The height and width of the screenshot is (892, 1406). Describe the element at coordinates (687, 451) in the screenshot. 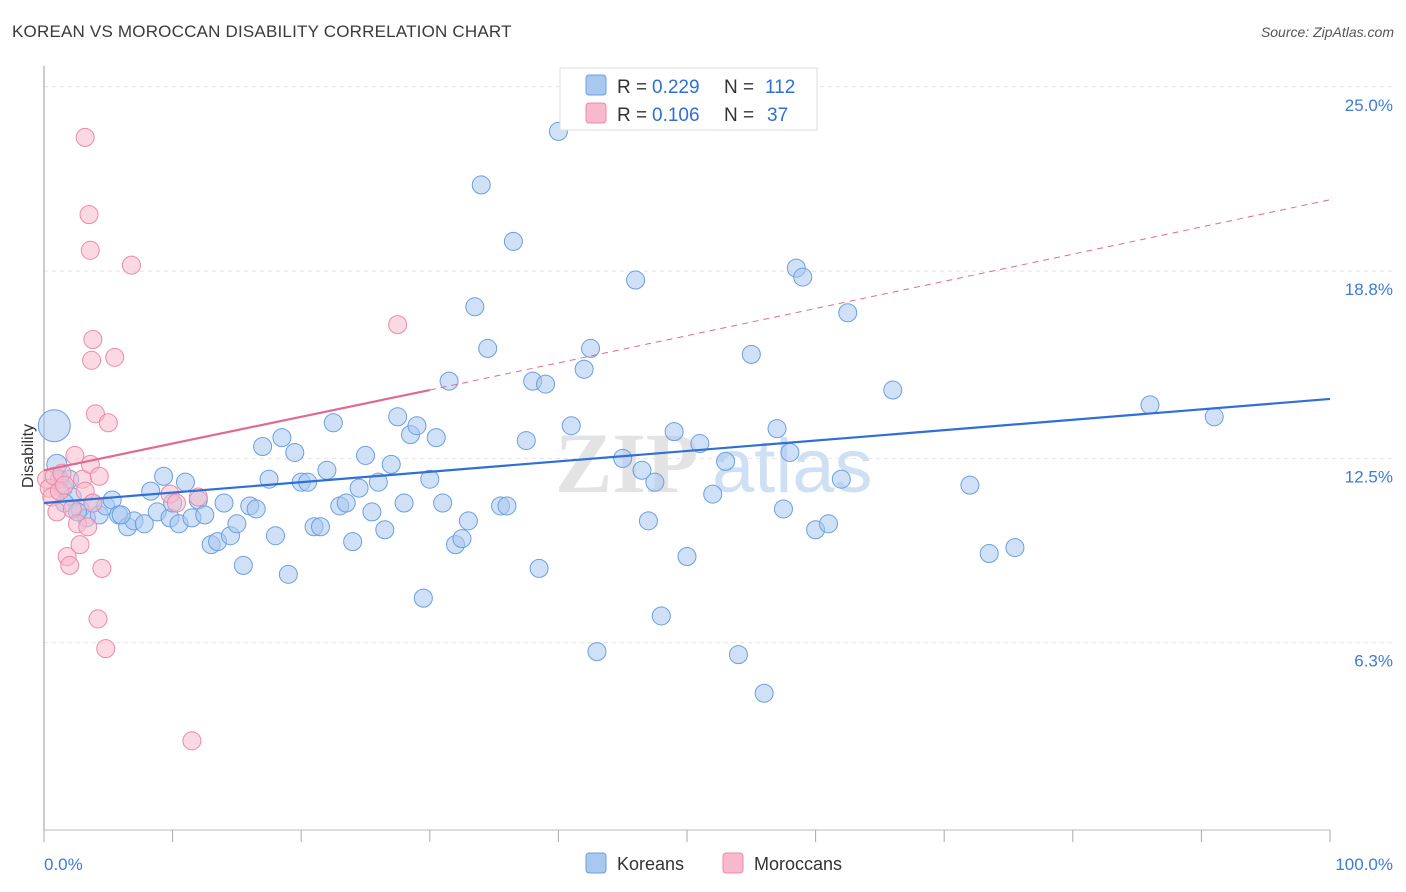

I see `koreans-trend-line` at that location.